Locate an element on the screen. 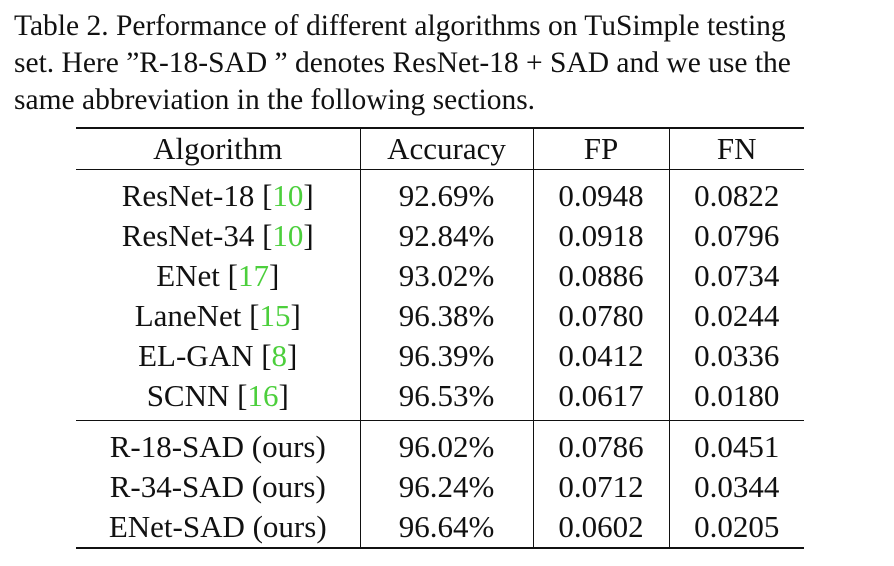 The image size is (894, 566). algorithm-cell: EL-GAN [8] is located at coordinates (218, 356).